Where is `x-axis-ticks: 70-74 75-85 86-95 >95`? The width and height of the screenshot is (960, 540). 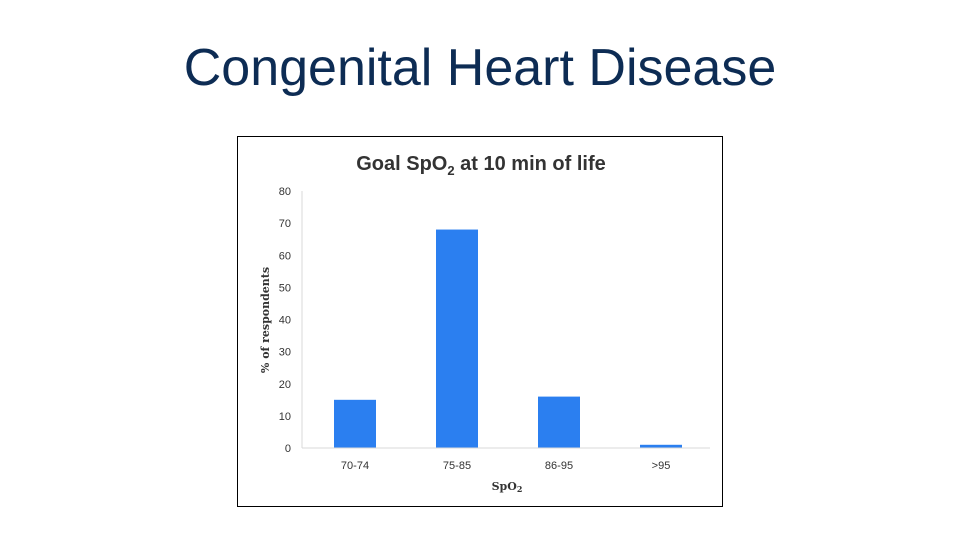 x-axis-ticks: 70-74 75-85 86-95 >95 is located at coordinates (505, 466).